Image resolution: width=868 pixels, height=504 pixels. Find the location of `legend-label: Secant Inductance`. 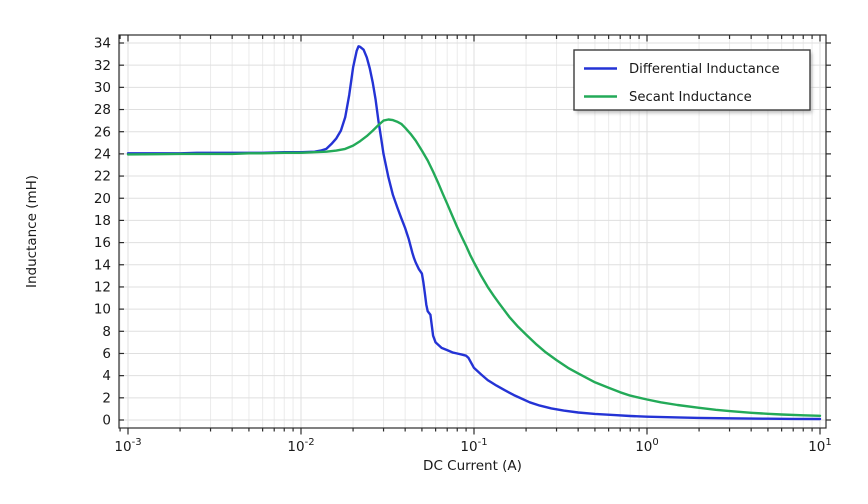

legend-label: Secant Inductance is located at coordinates (690, 97).